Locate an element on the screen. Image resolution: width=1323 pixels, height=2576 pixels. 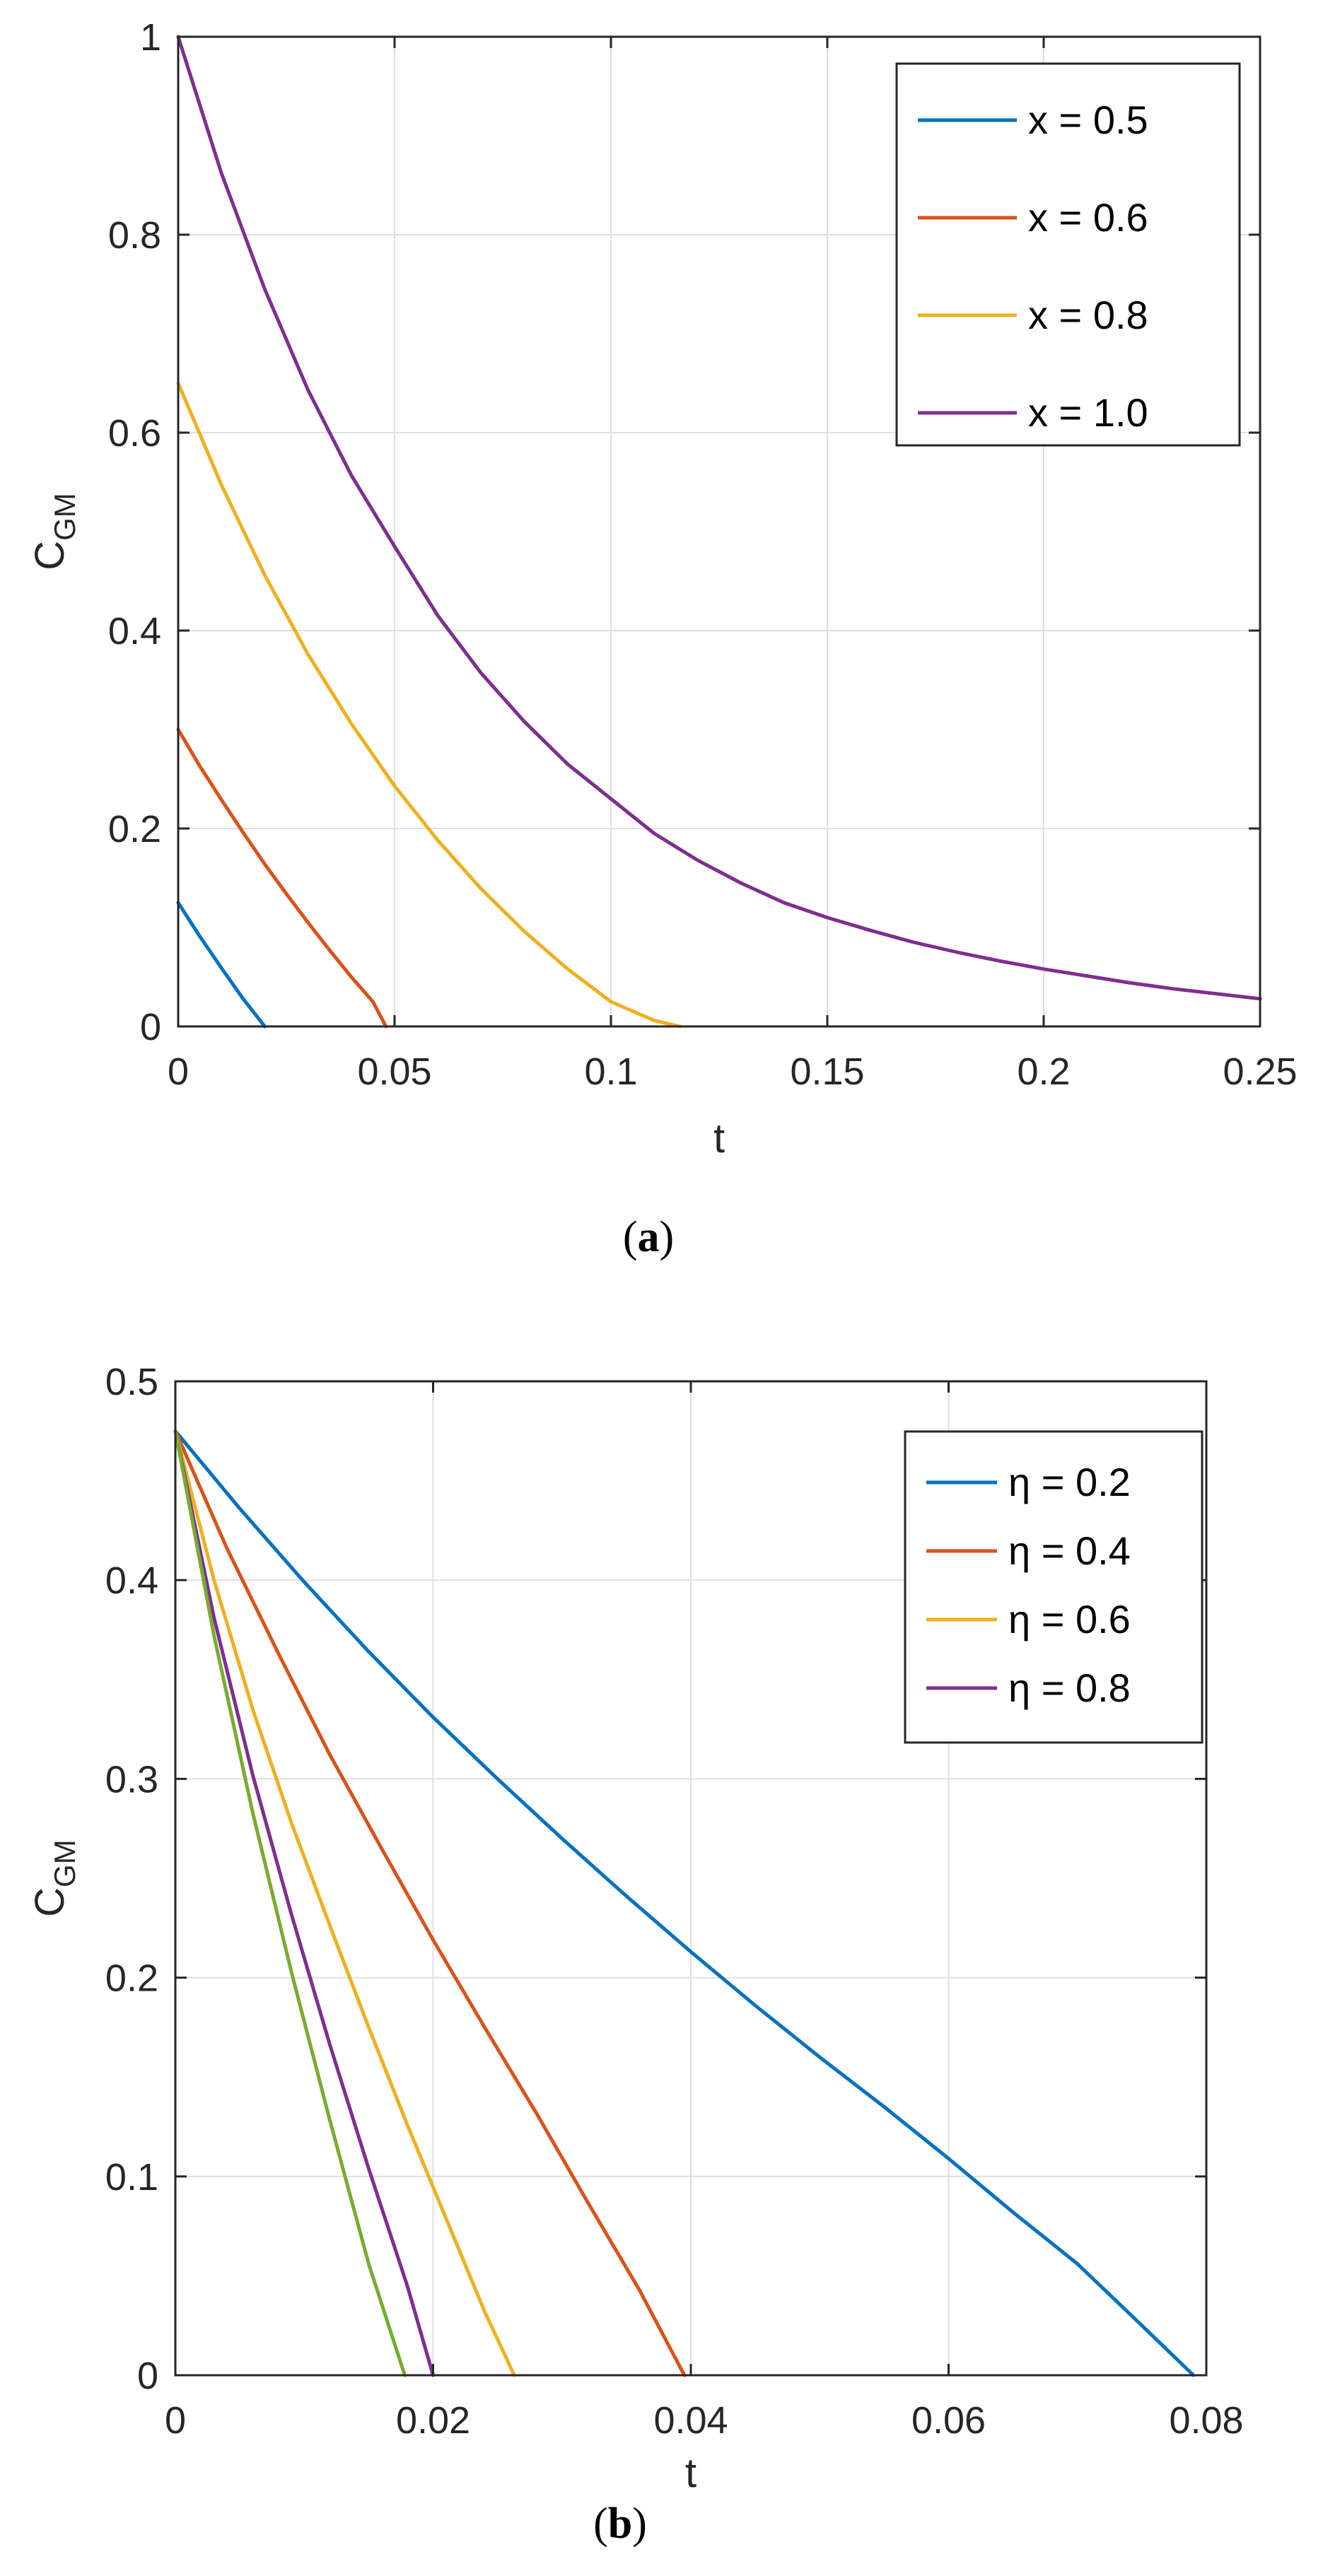
chart-a-y-tick-label: 0 is located at coordinates (151, 1027).